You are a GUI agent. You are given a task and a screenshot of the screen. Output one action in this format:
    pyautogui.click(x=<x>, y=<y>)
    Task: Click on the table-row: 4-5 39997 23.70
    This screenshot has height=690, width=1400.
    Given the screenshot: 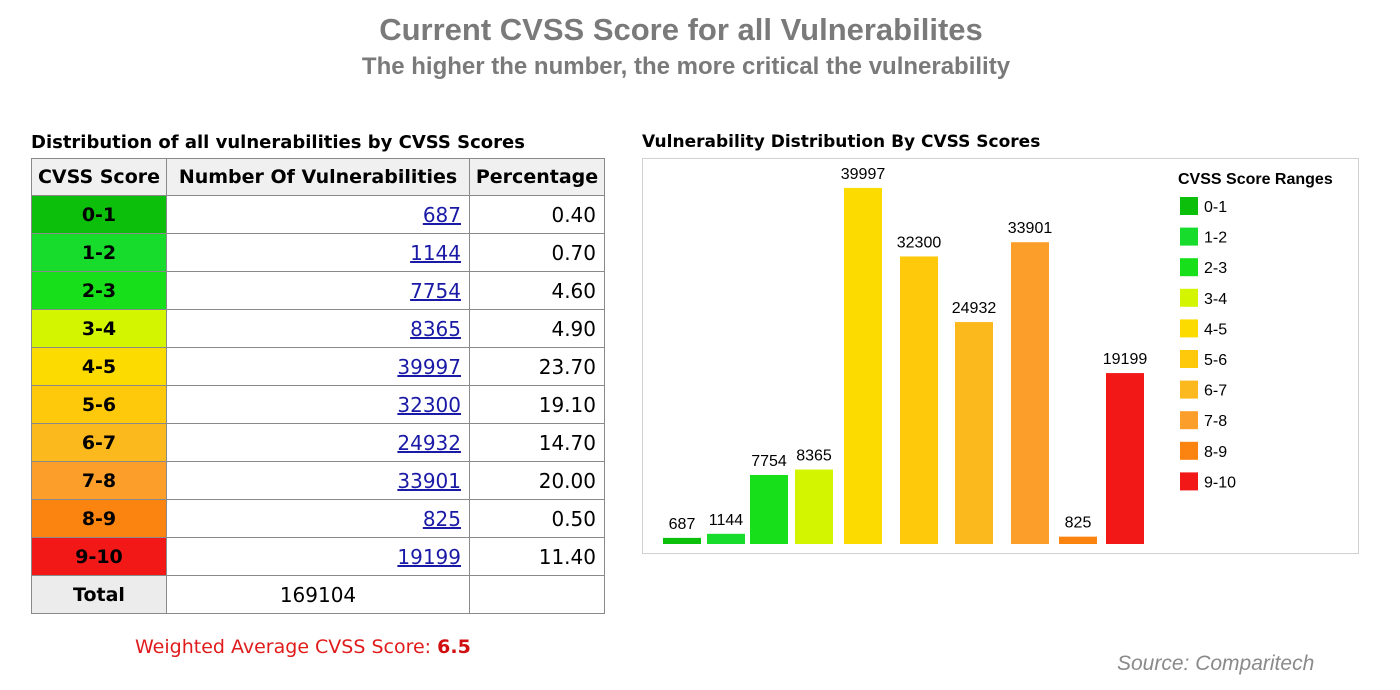 What is the action you would take?
    pyautogui.click(x=318, y=366)
    